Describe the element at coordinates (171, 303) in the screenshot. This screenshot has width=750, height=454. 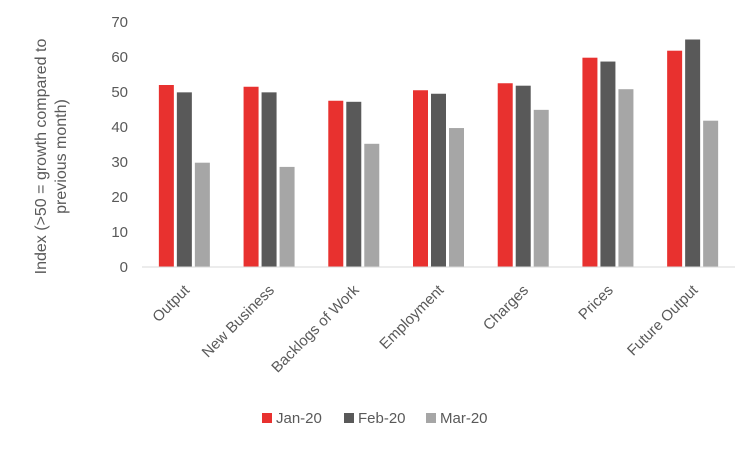
I see `x-category-label: Output` at that location.